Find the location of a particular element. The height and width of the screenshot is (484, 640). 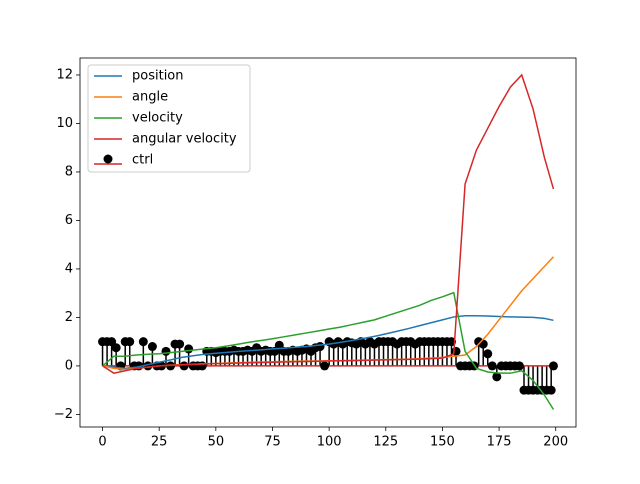

legend-marker is located at coordinates (108, 159).